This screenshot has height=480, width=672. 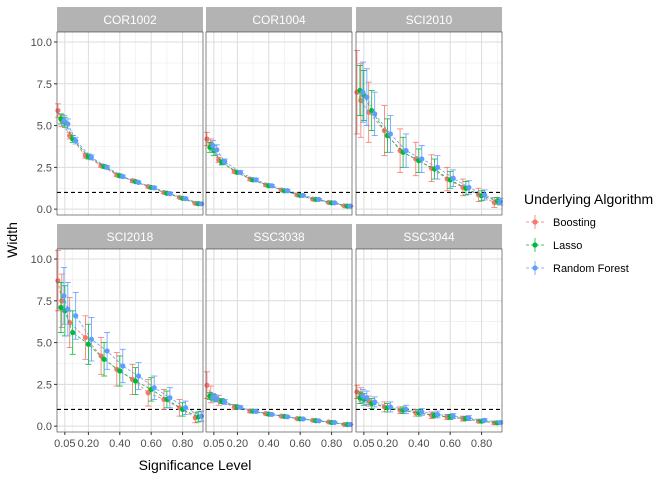 I want to click on panel-strip, so click(x=130, y=19).